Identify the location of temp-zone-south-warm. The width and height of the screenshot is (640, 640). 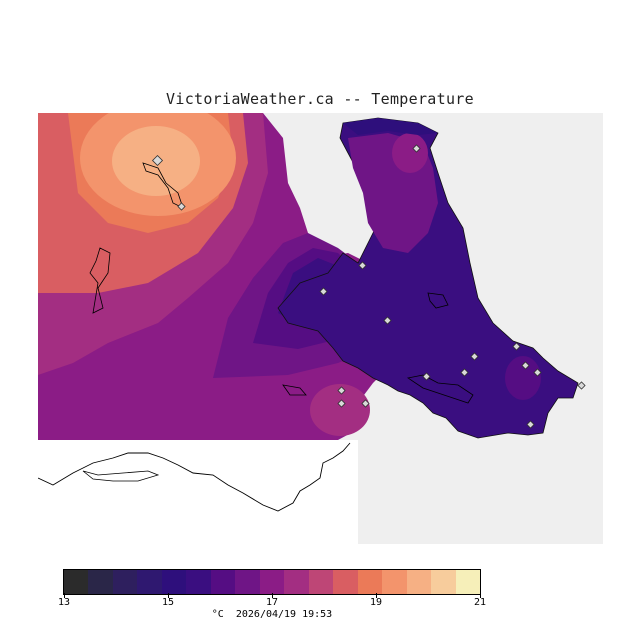
(340, 410).